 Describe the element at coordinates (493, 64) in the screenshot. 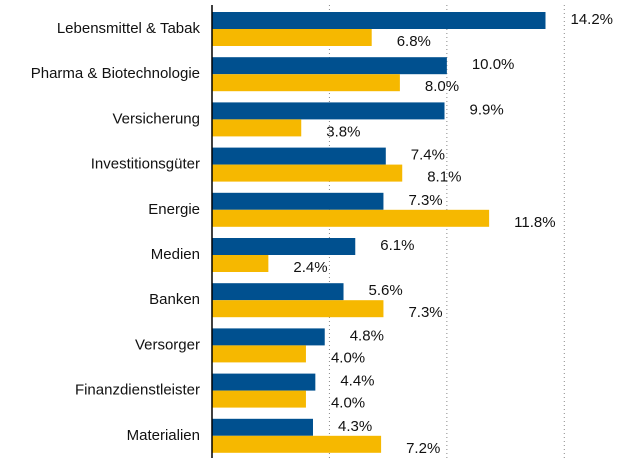

I see `value-label: 10.0%` at that location.